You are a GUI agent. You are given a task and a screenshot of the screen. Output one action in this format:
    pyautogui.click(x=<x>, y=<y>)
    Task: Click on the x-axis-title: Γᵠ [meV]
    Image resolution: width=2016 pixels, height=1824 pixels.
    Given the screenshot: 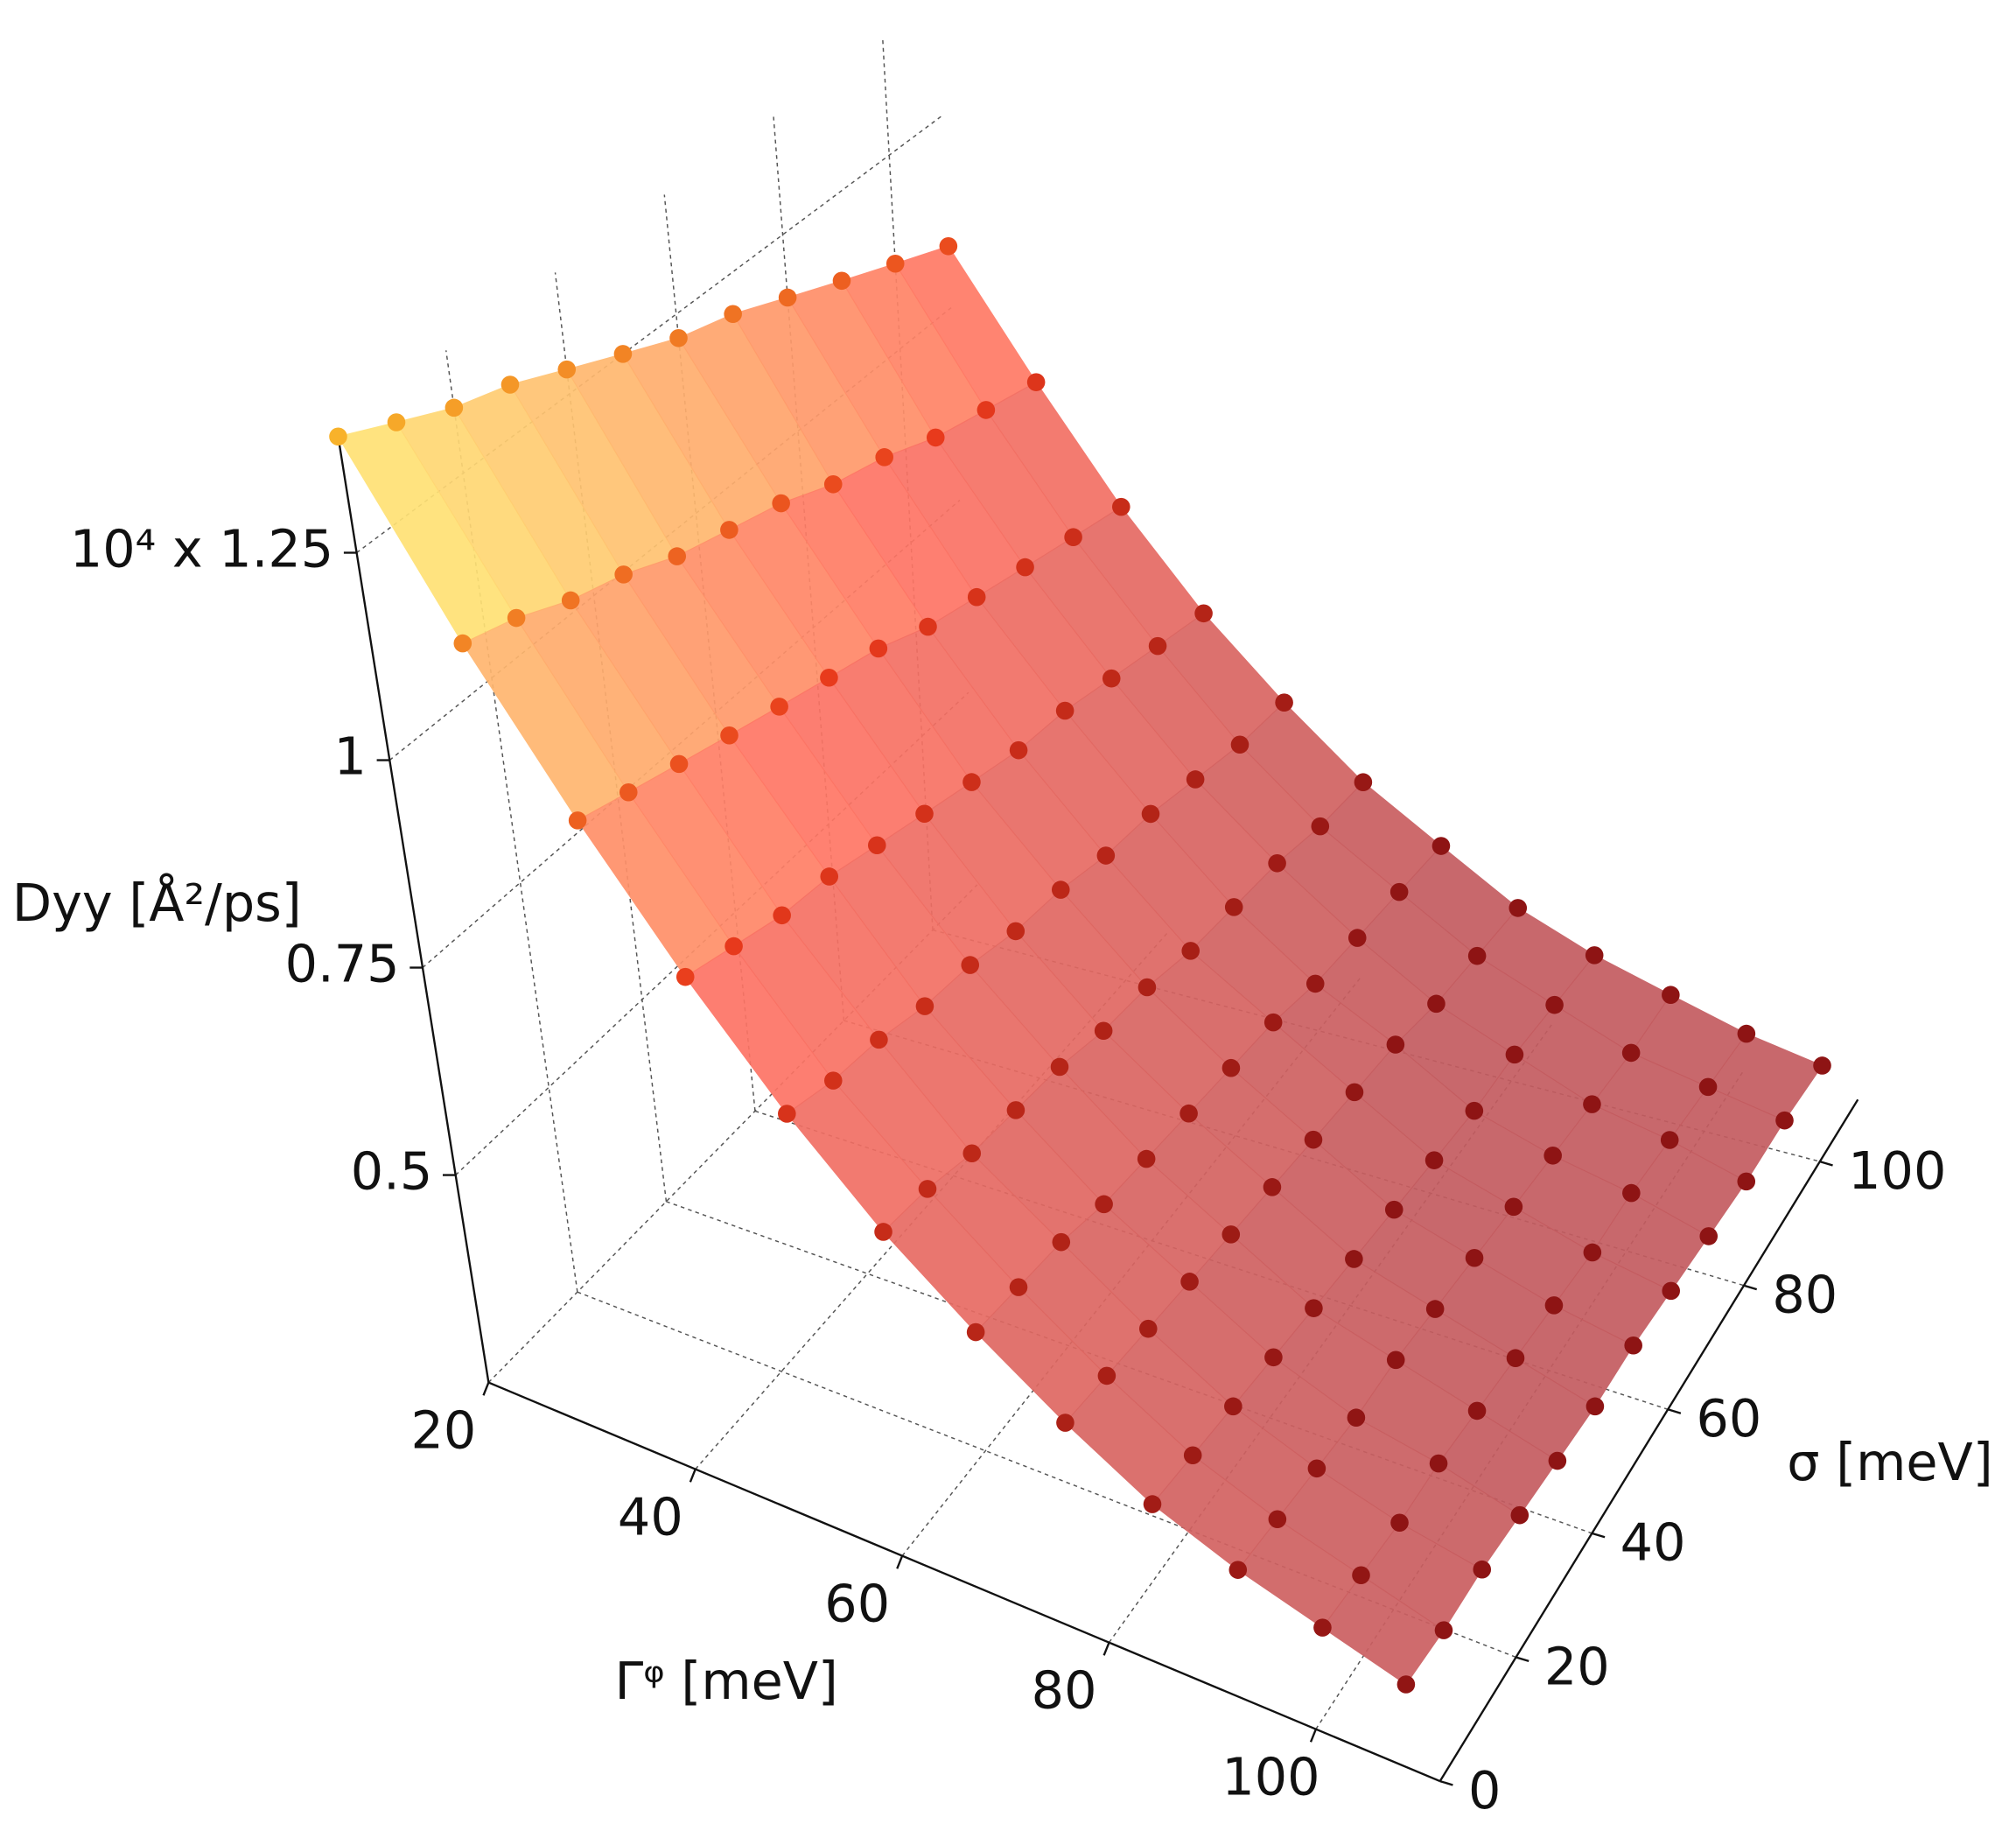 What is the action you would take?
    pyautogui.click(x=726, y=1681)
    